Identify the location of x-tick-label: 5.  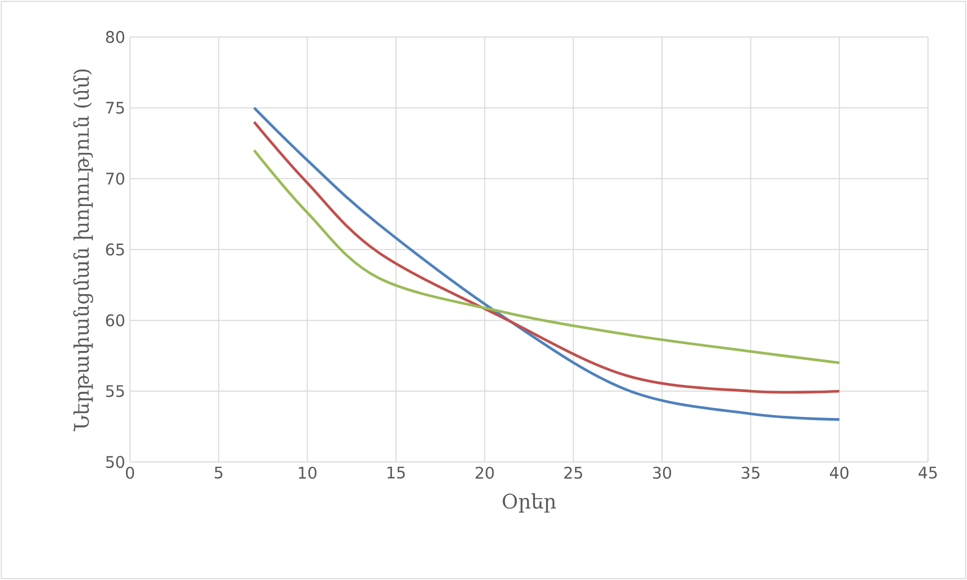
(218, 472).